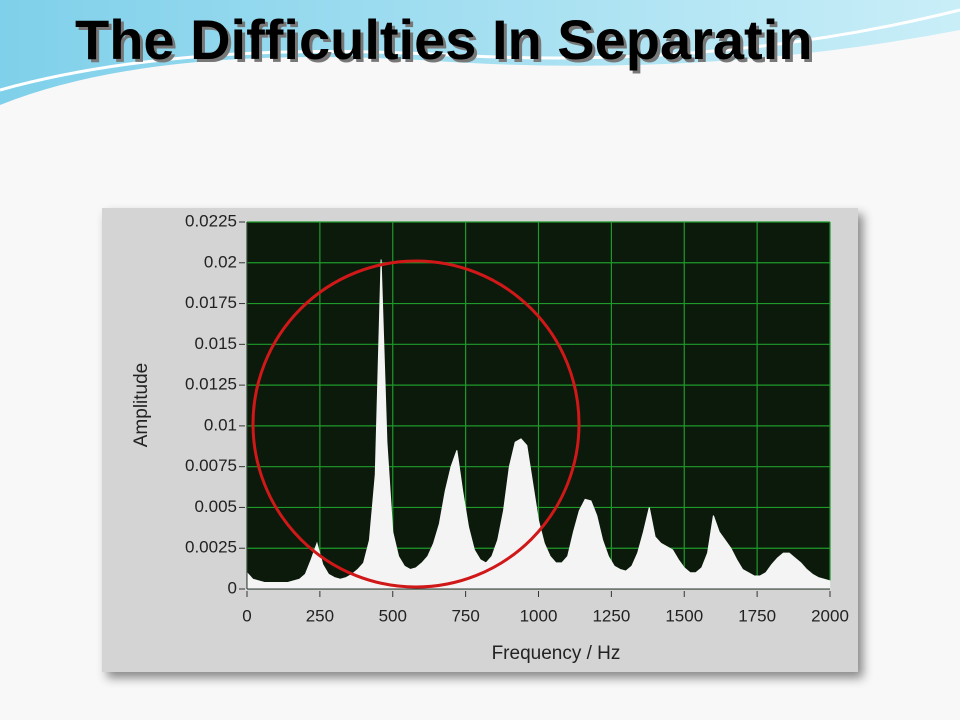 This screenshot has width=960, height=720. What do you see at coordinates (757, 615) in the screenshot?
I see `x-tick-label: 1750` at bounding box center [757, 615].